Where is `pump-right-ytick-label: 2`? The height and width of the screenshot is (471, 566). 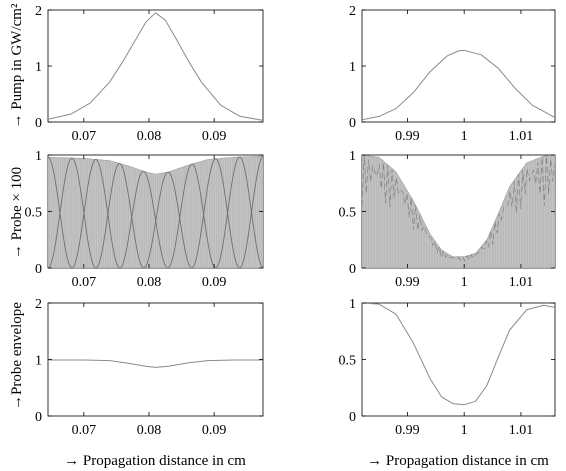
pump-right-ytick-label: 2 is located at coordinates (352, 11).